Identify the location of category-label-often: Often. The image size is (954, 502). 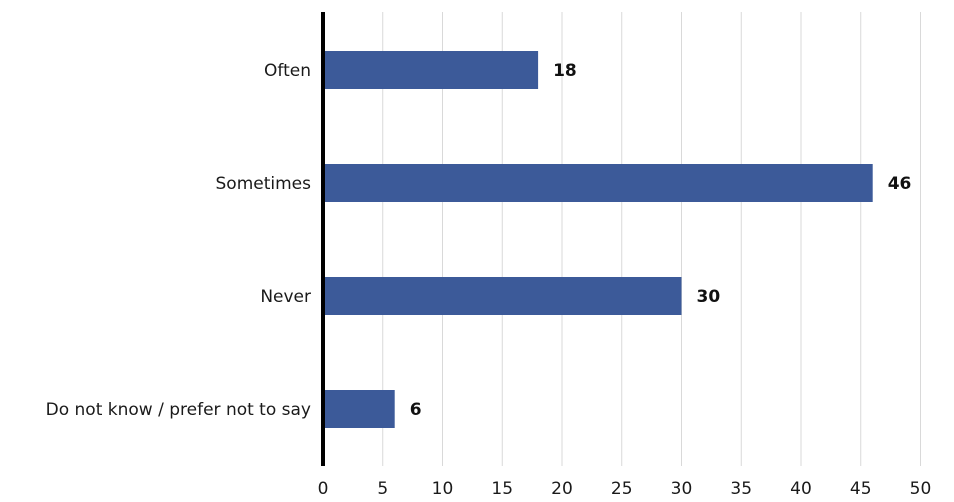
(287, 71).